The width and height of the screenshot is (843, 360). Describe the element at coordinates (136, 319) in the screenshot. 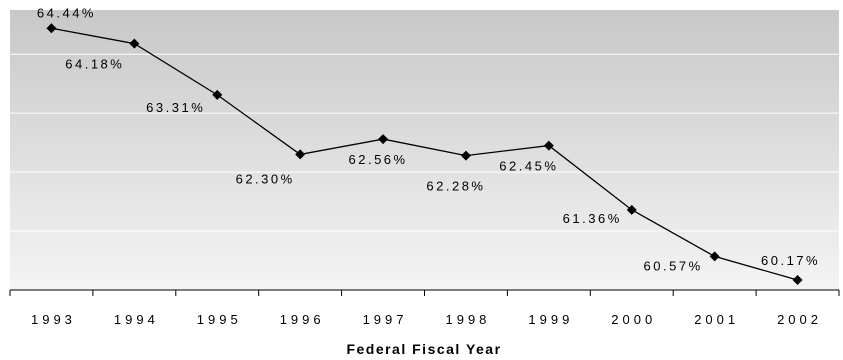

I see `x-tick-label: 1994` at that location.